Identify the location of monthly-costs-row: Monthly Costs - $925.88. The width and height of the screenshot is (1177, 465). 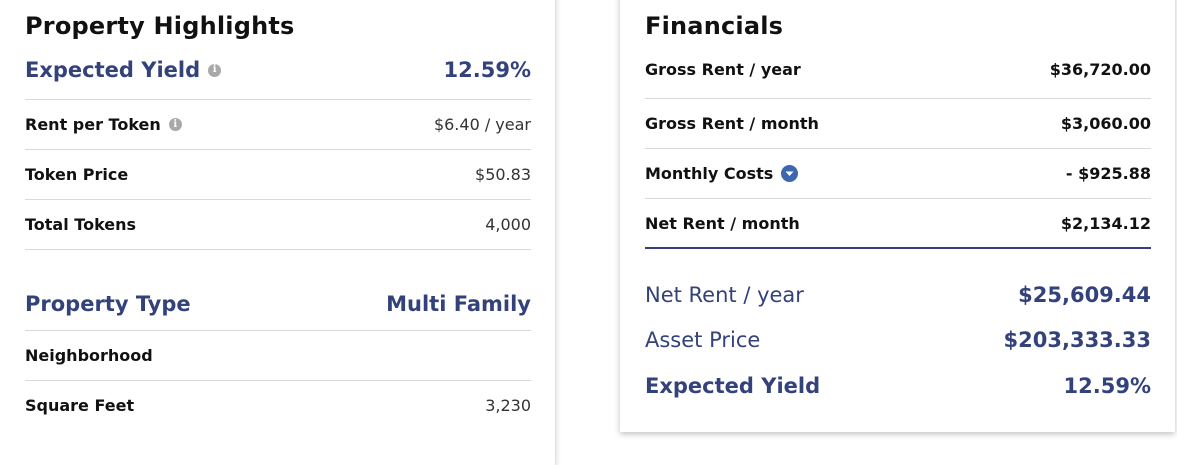
(898, 174).